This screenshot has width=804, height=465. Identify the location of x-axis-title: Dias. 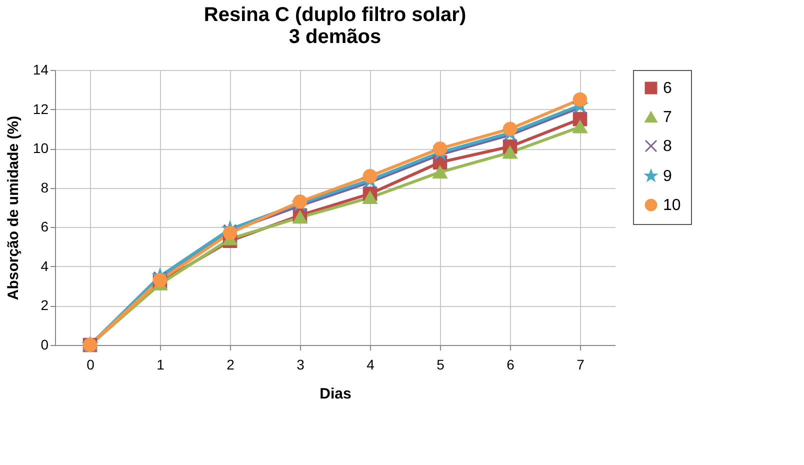
(336, 394).